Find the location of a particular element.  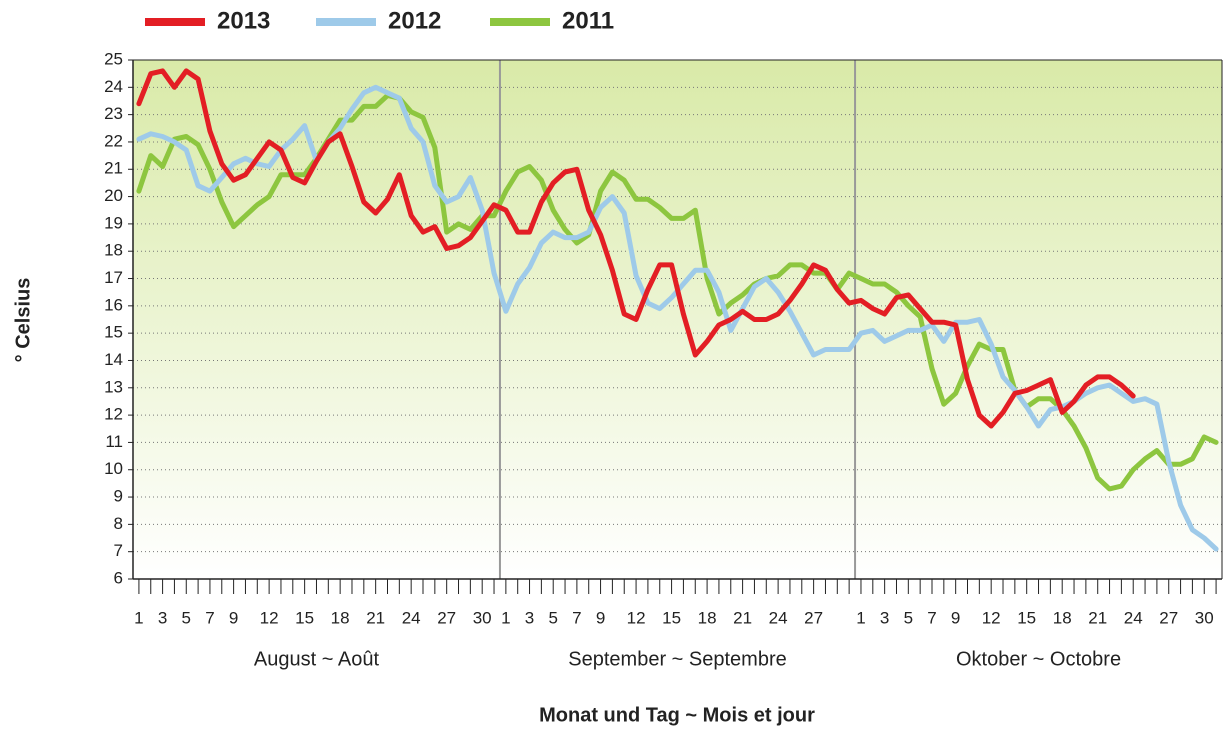

month-label: August ~ Août is located at coordinates (317, 659).